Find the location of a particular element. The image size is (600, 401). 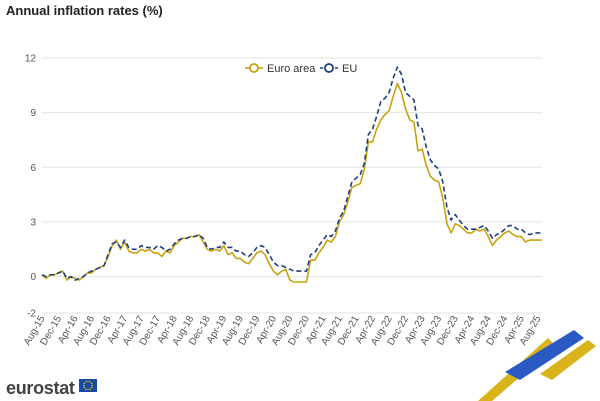

legend-label: EU is located at coordinates (349, 69).